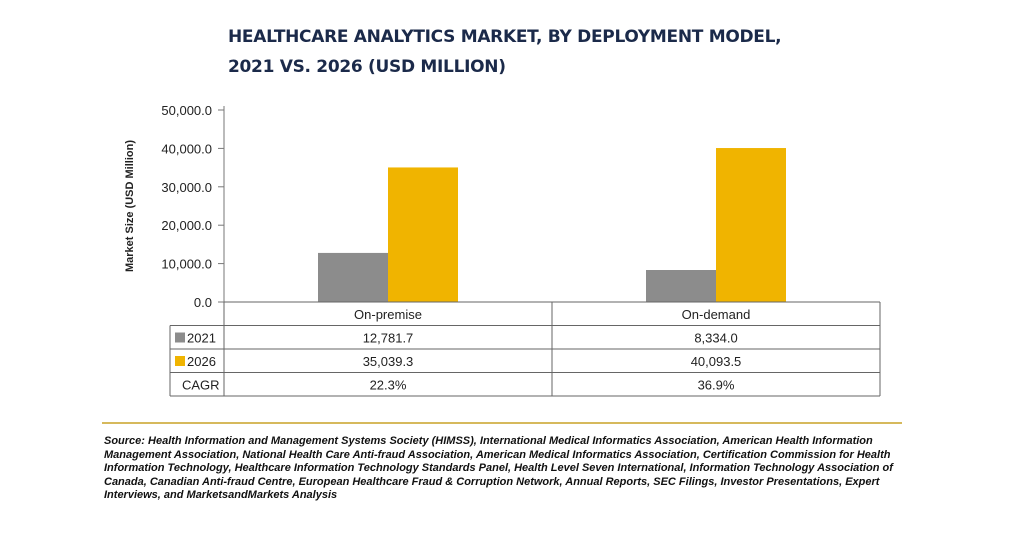 This screenshot has height=536, width=1024. Describe the element at coordinates (367, 67) in the screenshot. I see `chart-title-line-2: 2021 VS. 2026 (USD MILLION)` at that location.